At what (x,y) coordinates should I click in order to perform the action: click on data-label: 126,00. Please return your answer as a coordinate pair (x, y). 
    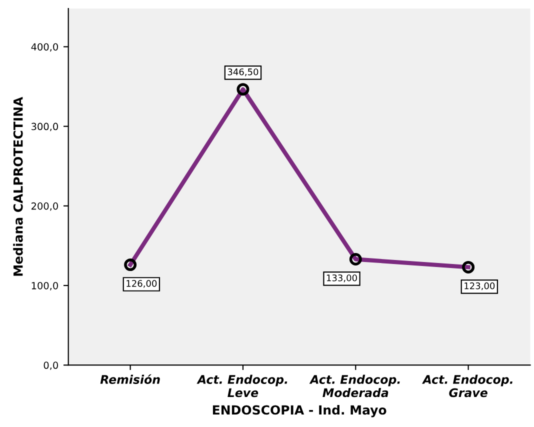
    Looking at the image, I should click on (141, 284).